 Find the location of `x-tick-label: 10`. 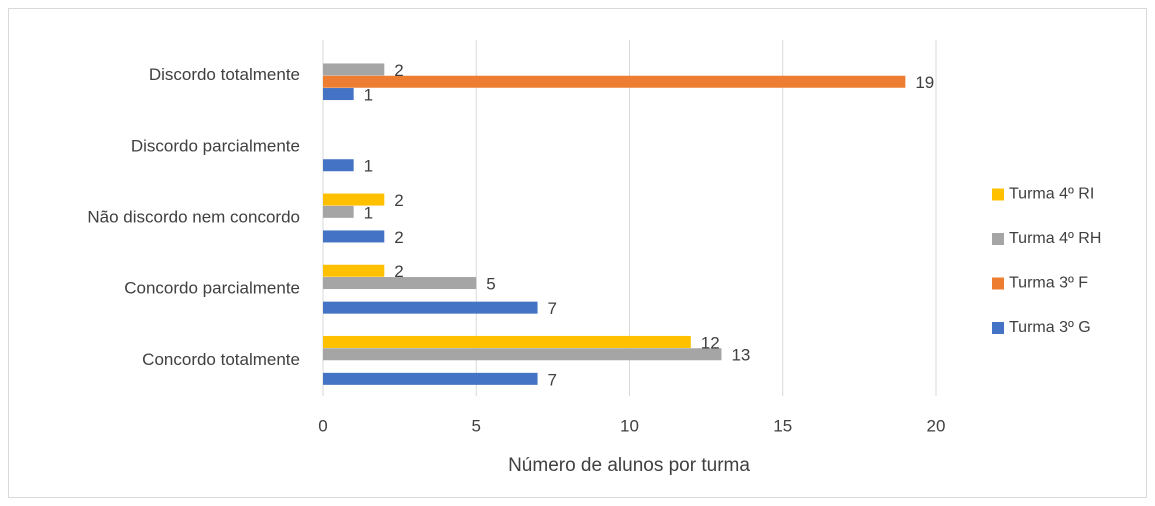

x-tick-label: 10 is located at coordinates (629, 425).